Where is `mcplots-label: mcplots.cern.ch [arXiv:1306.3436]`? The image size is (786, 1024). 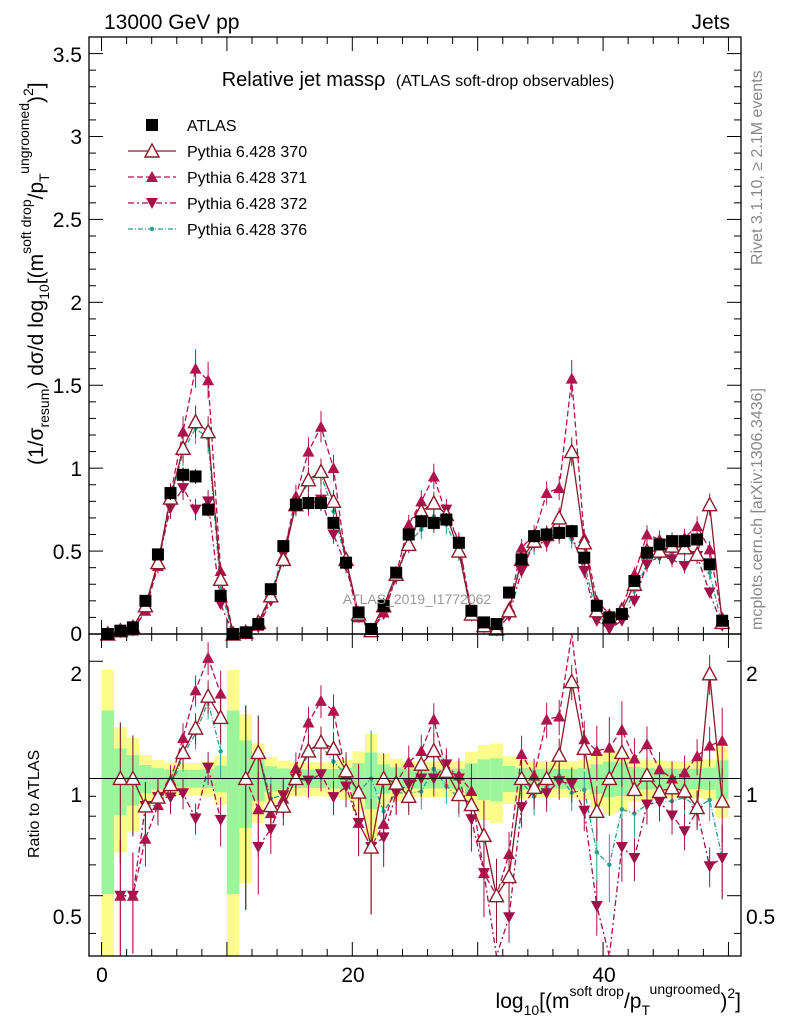 mcplots-label: mcplots.cern.ch [arXiv:1306.3436] is located at coordinates (757, 509).